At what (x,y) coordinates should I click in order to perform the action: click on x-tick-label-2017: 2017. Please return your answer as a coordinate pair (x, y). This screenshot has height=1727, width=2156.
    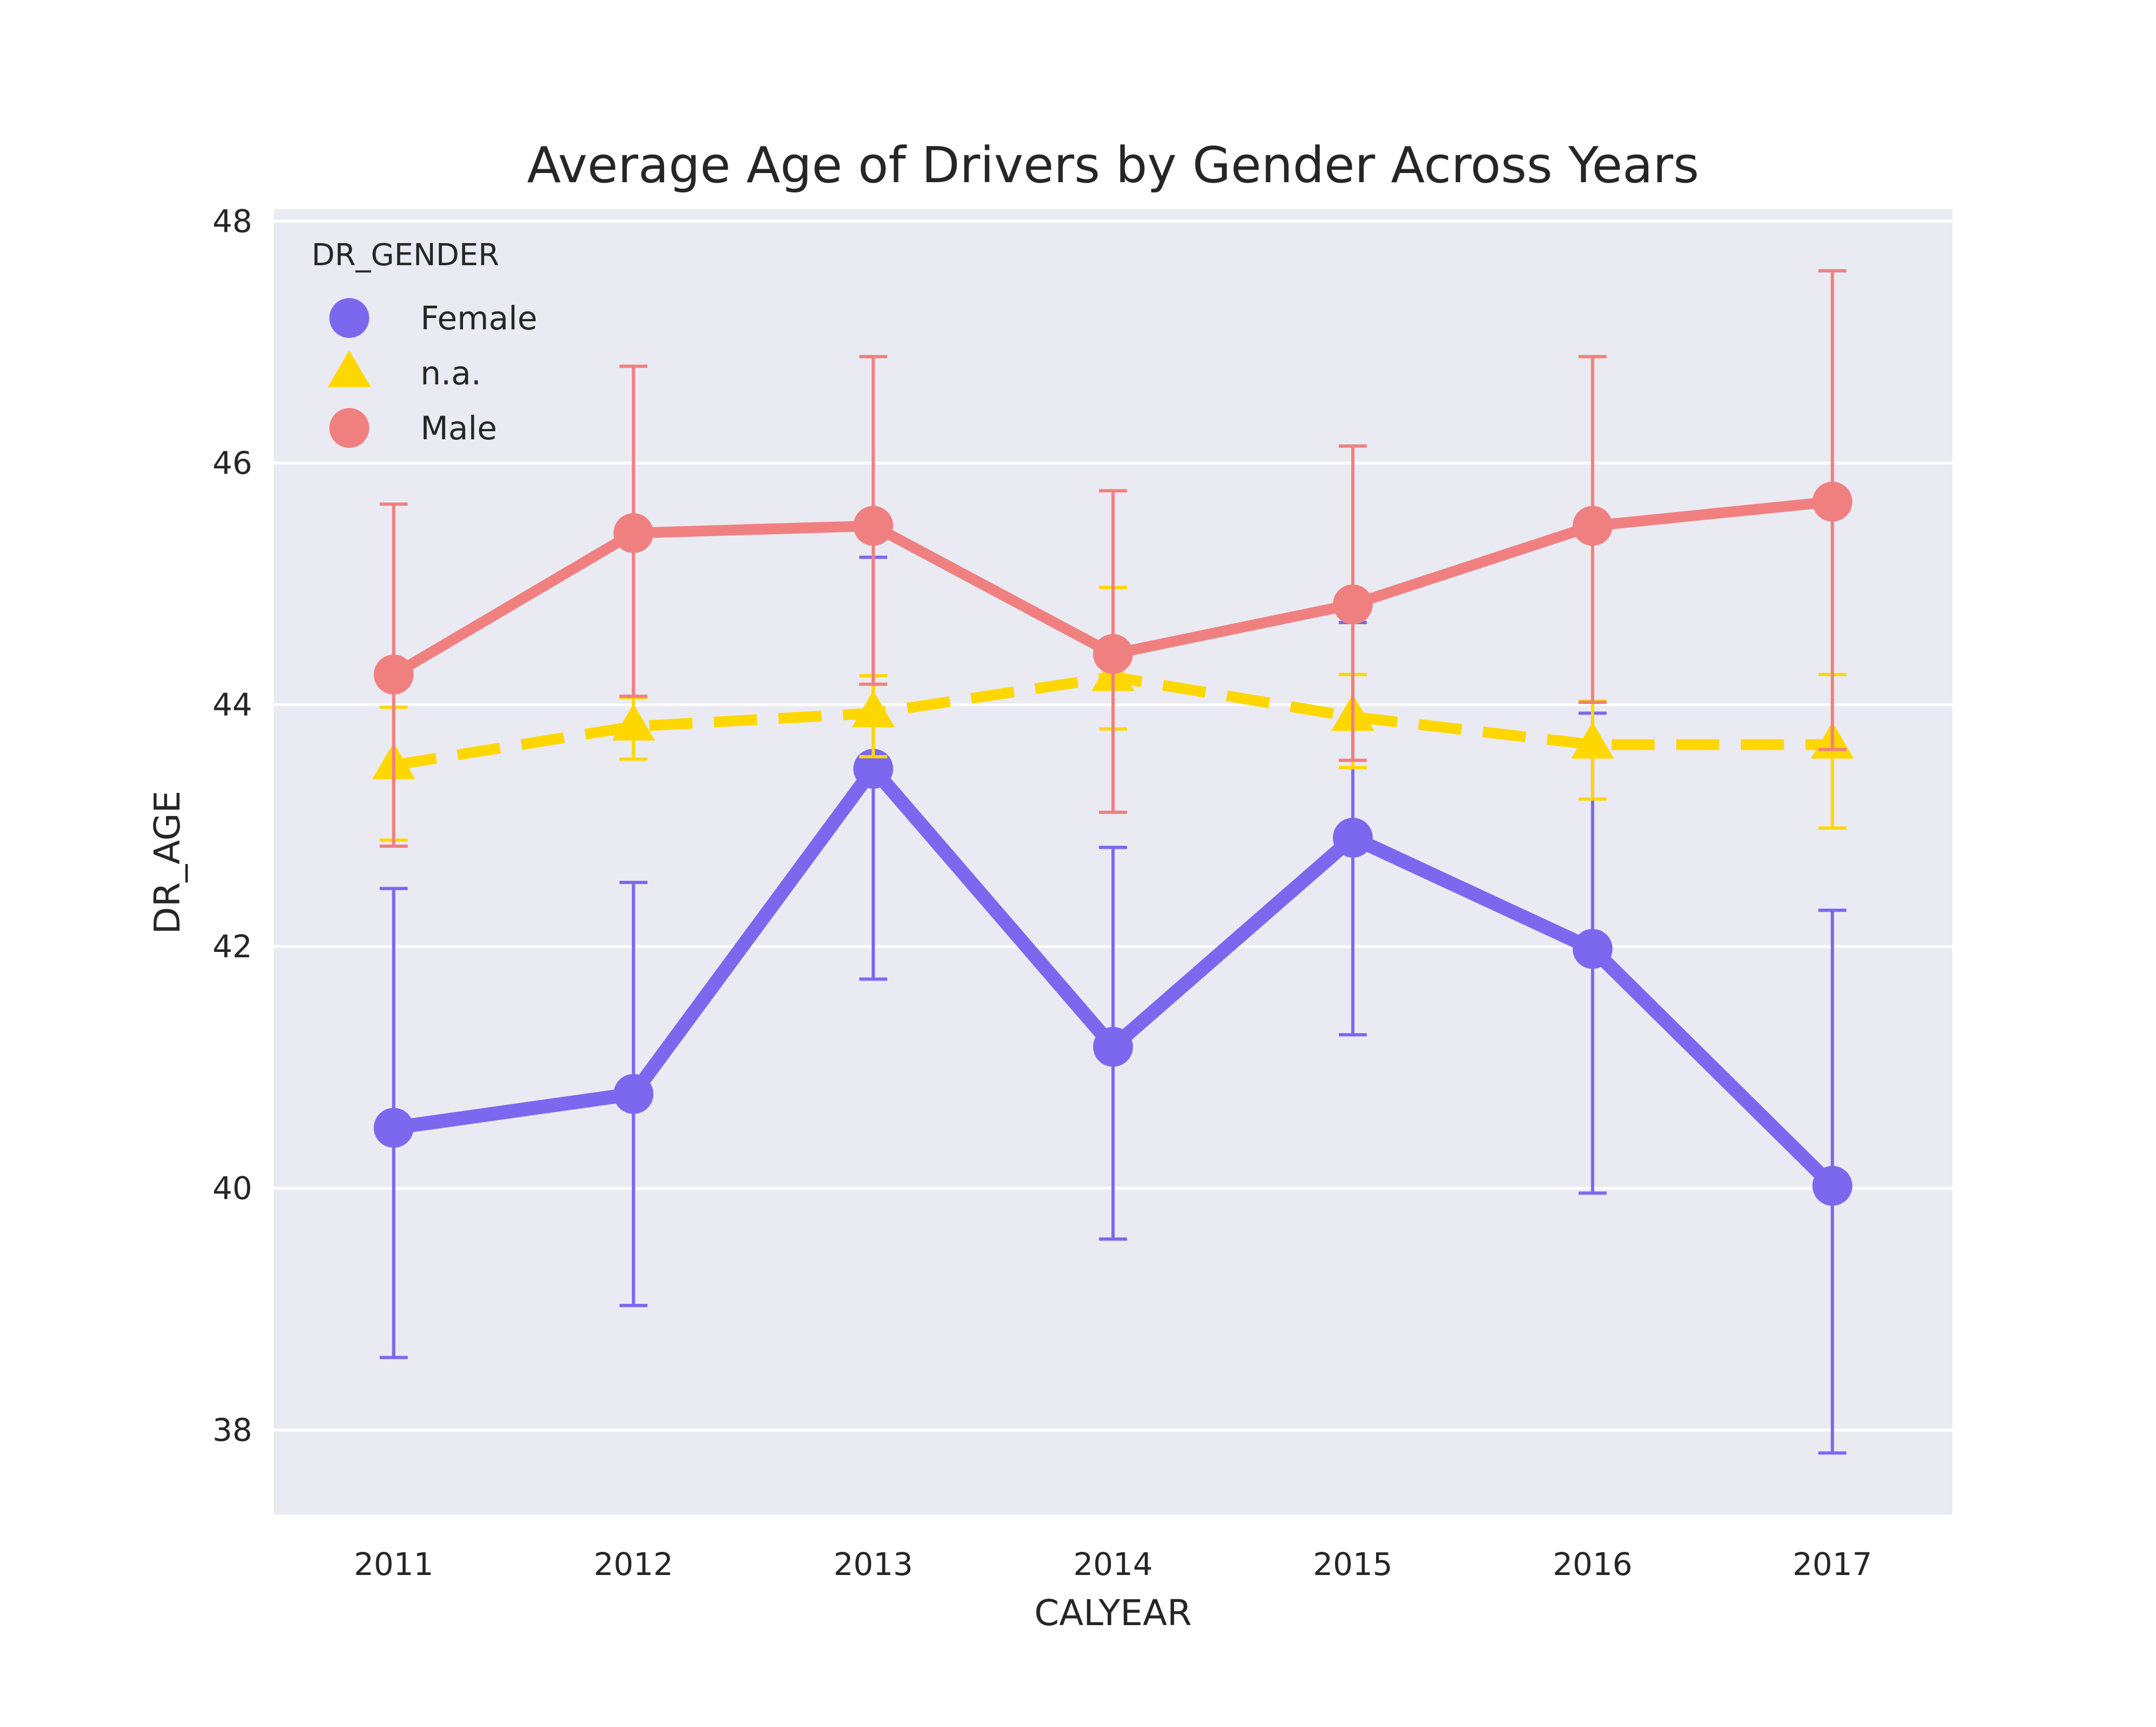
    Looking at the image, I should click on (1832, 1564).